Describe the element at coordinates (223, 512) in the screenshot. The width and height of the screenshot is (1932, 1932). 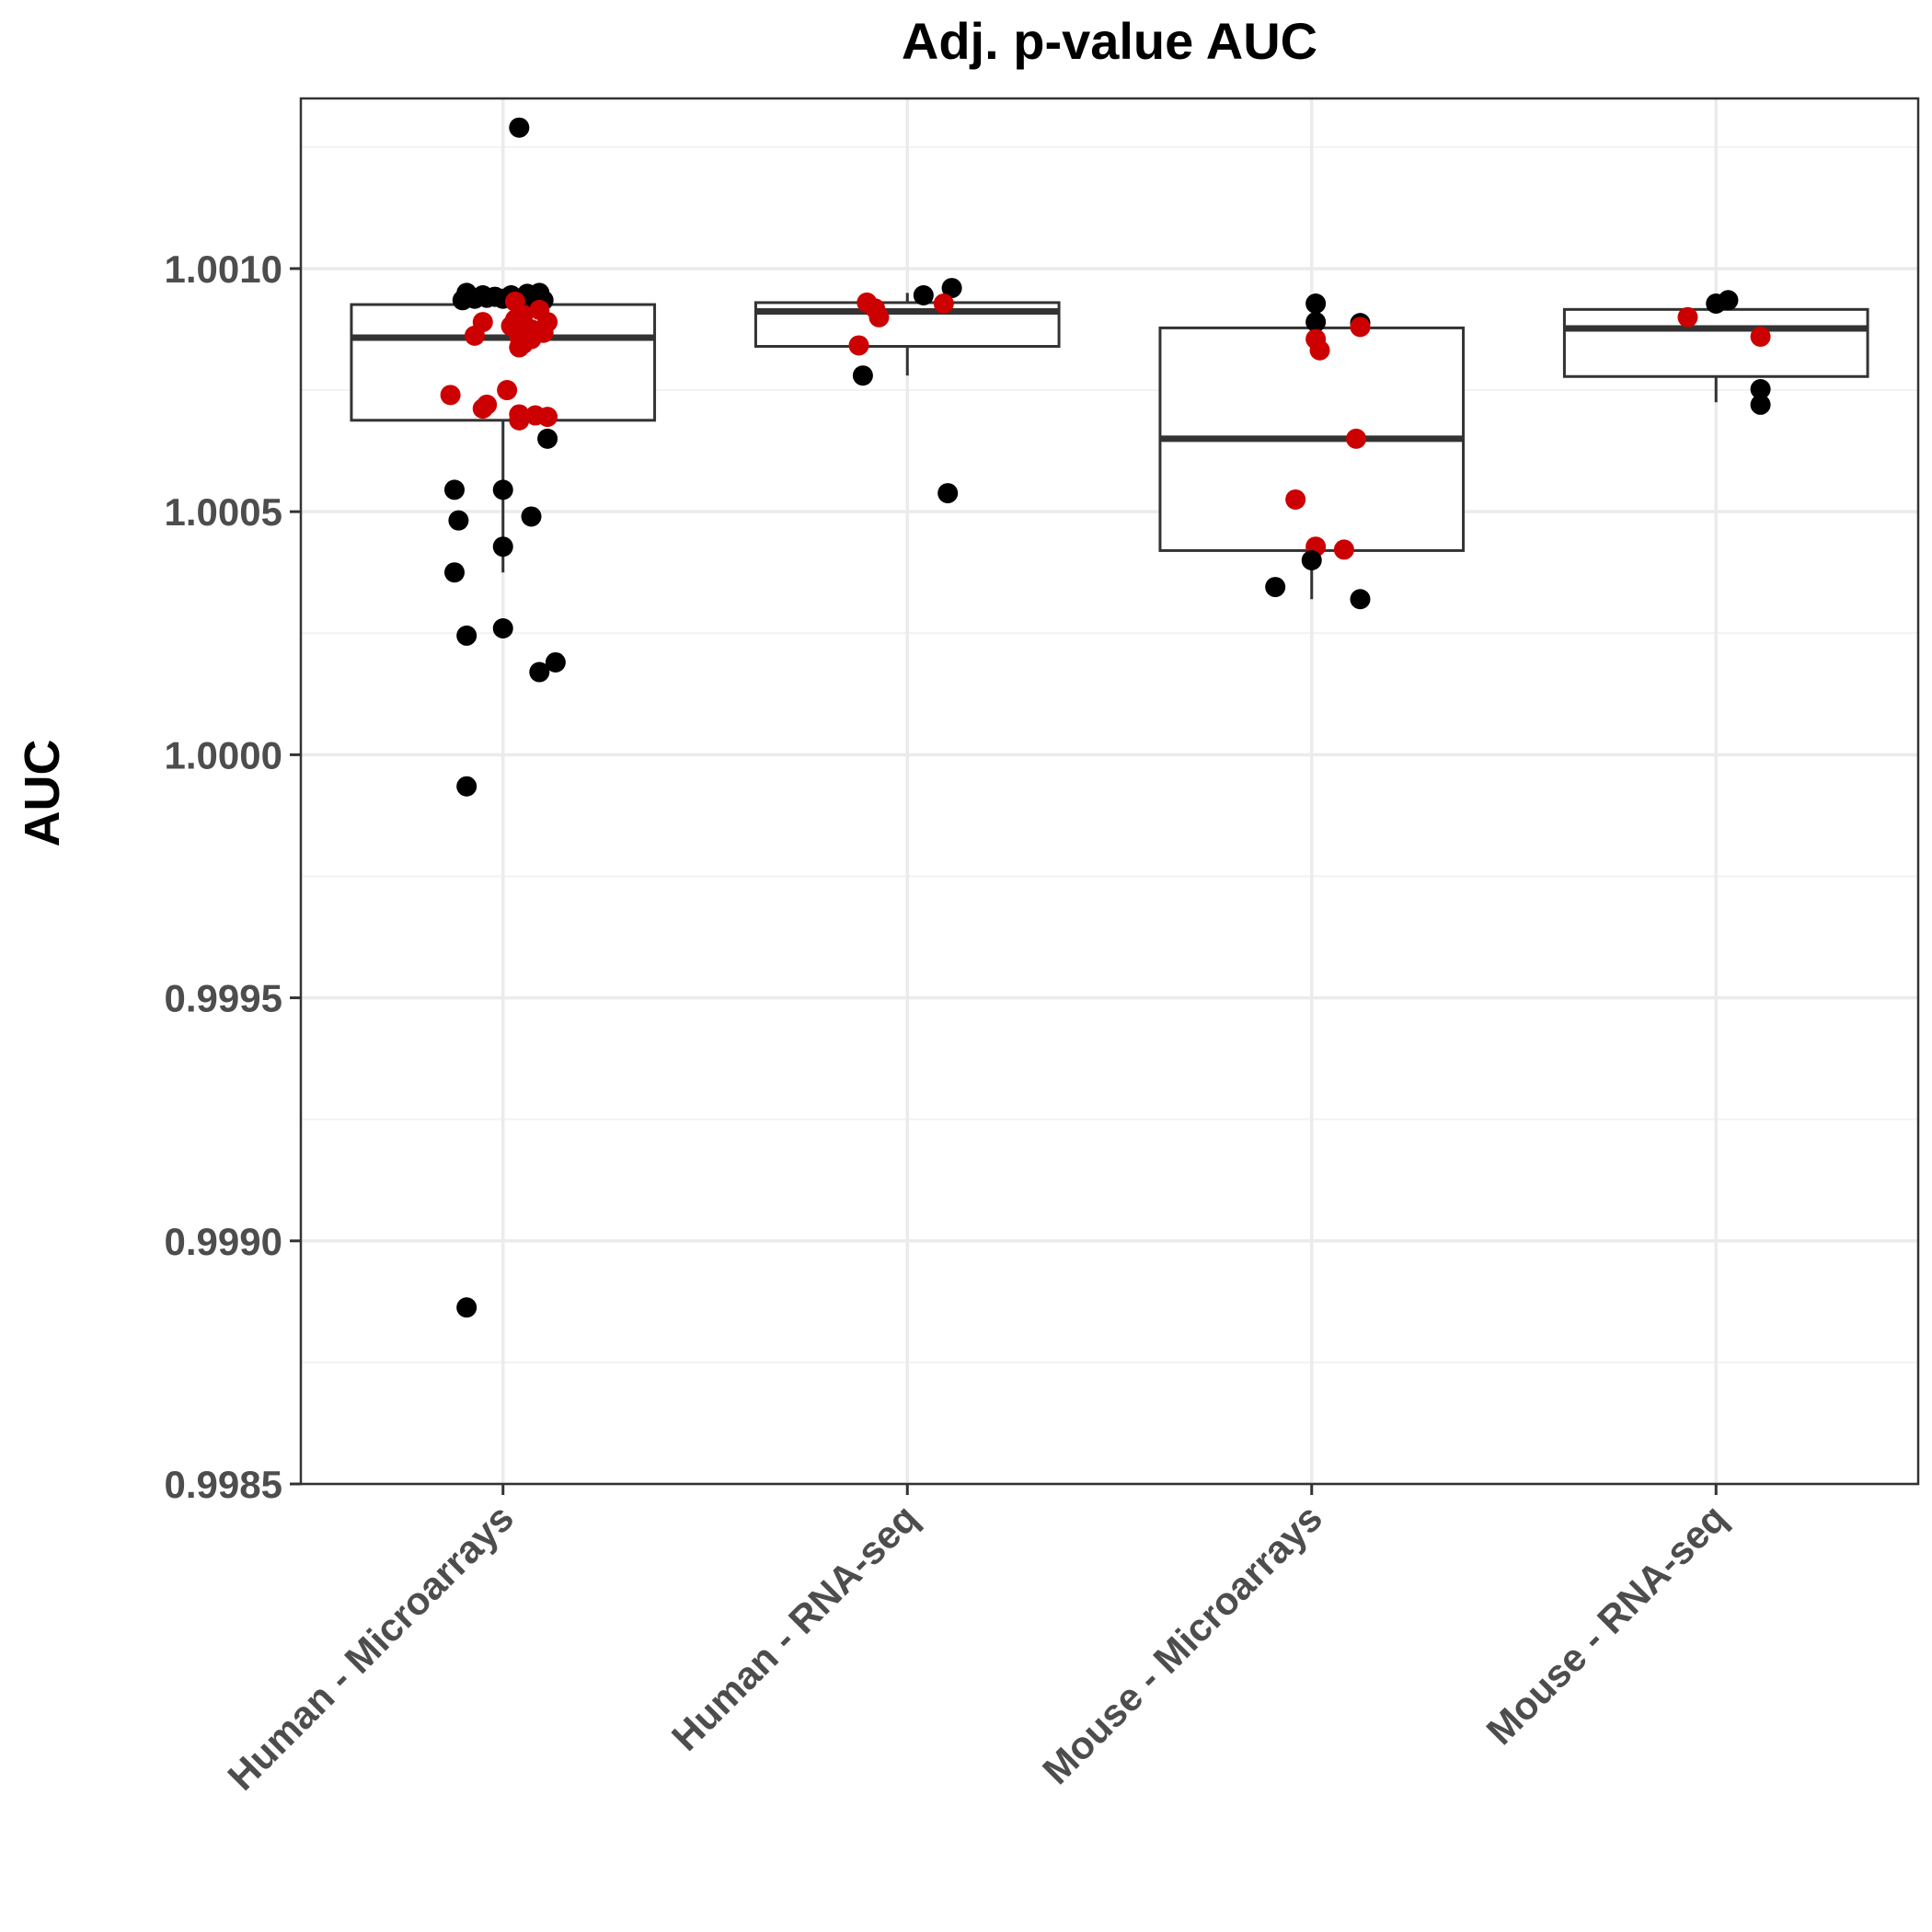
I see `y-tick-label: 1.0005` at that location.